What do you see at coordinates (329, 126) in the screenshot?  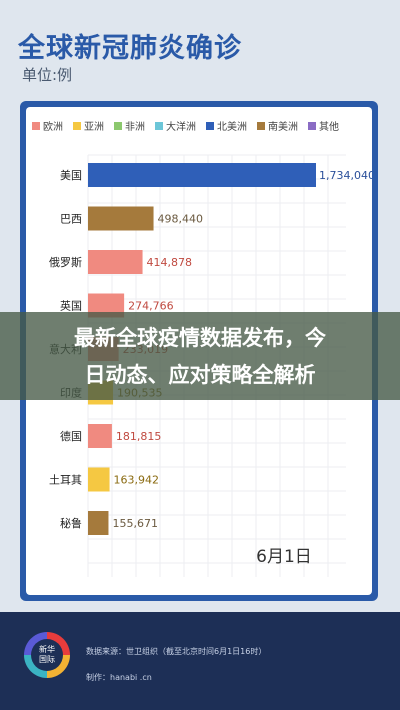 I see `legend-label: 其他` at bounding box center [329, 126].